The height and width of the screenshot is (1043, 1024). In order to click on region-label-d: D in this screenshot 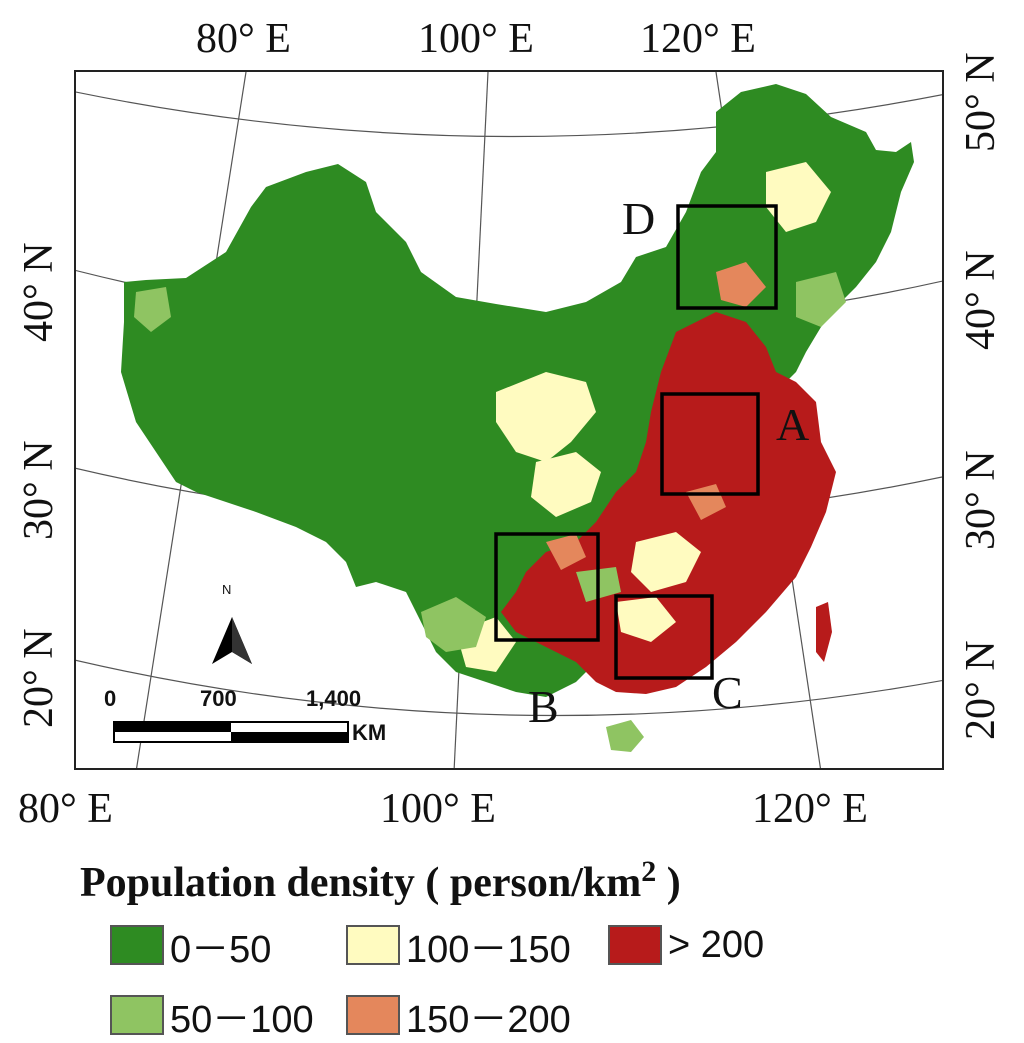, I will do `click(639, 218)`.